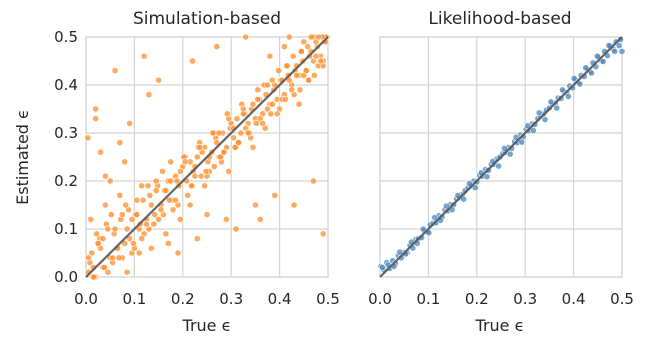 The width and height of the screenshot is (646, 337). I want to click on x-axis-label: True ϵ, so click(207, 325).